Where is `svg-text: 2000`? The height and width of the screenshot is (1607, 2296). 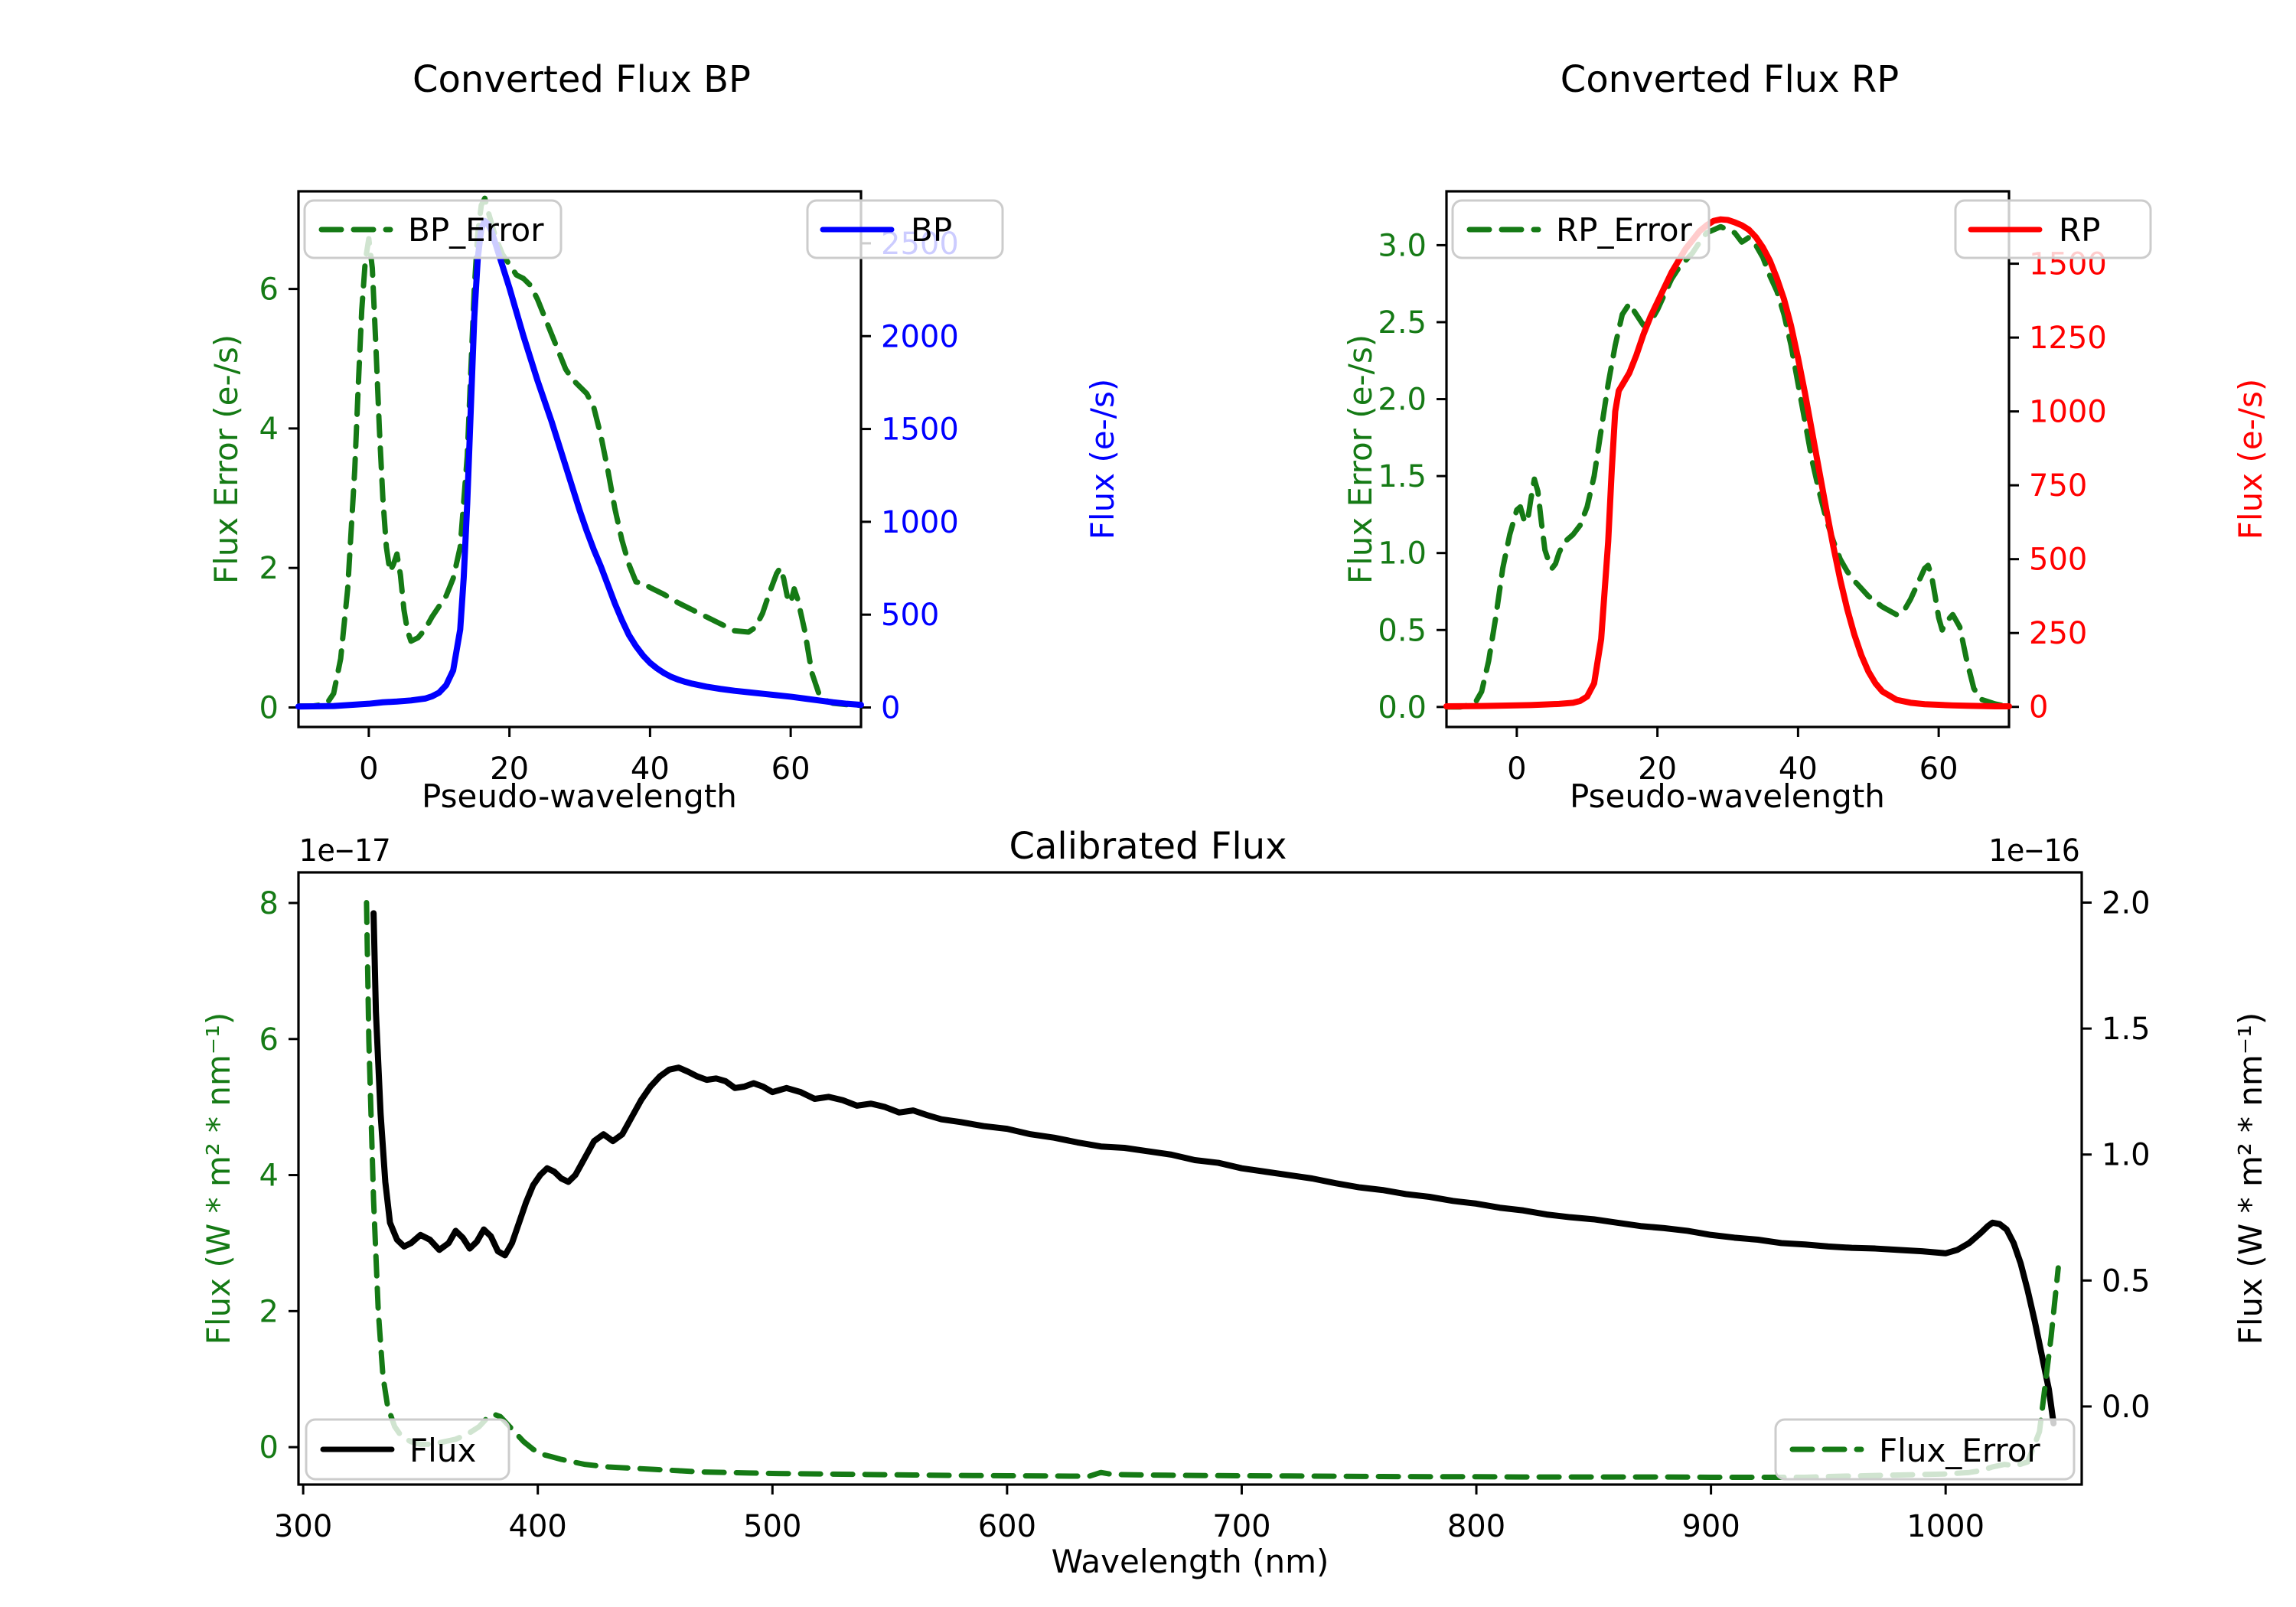 svg-text: 2000 is located at coordinates (920, 337).